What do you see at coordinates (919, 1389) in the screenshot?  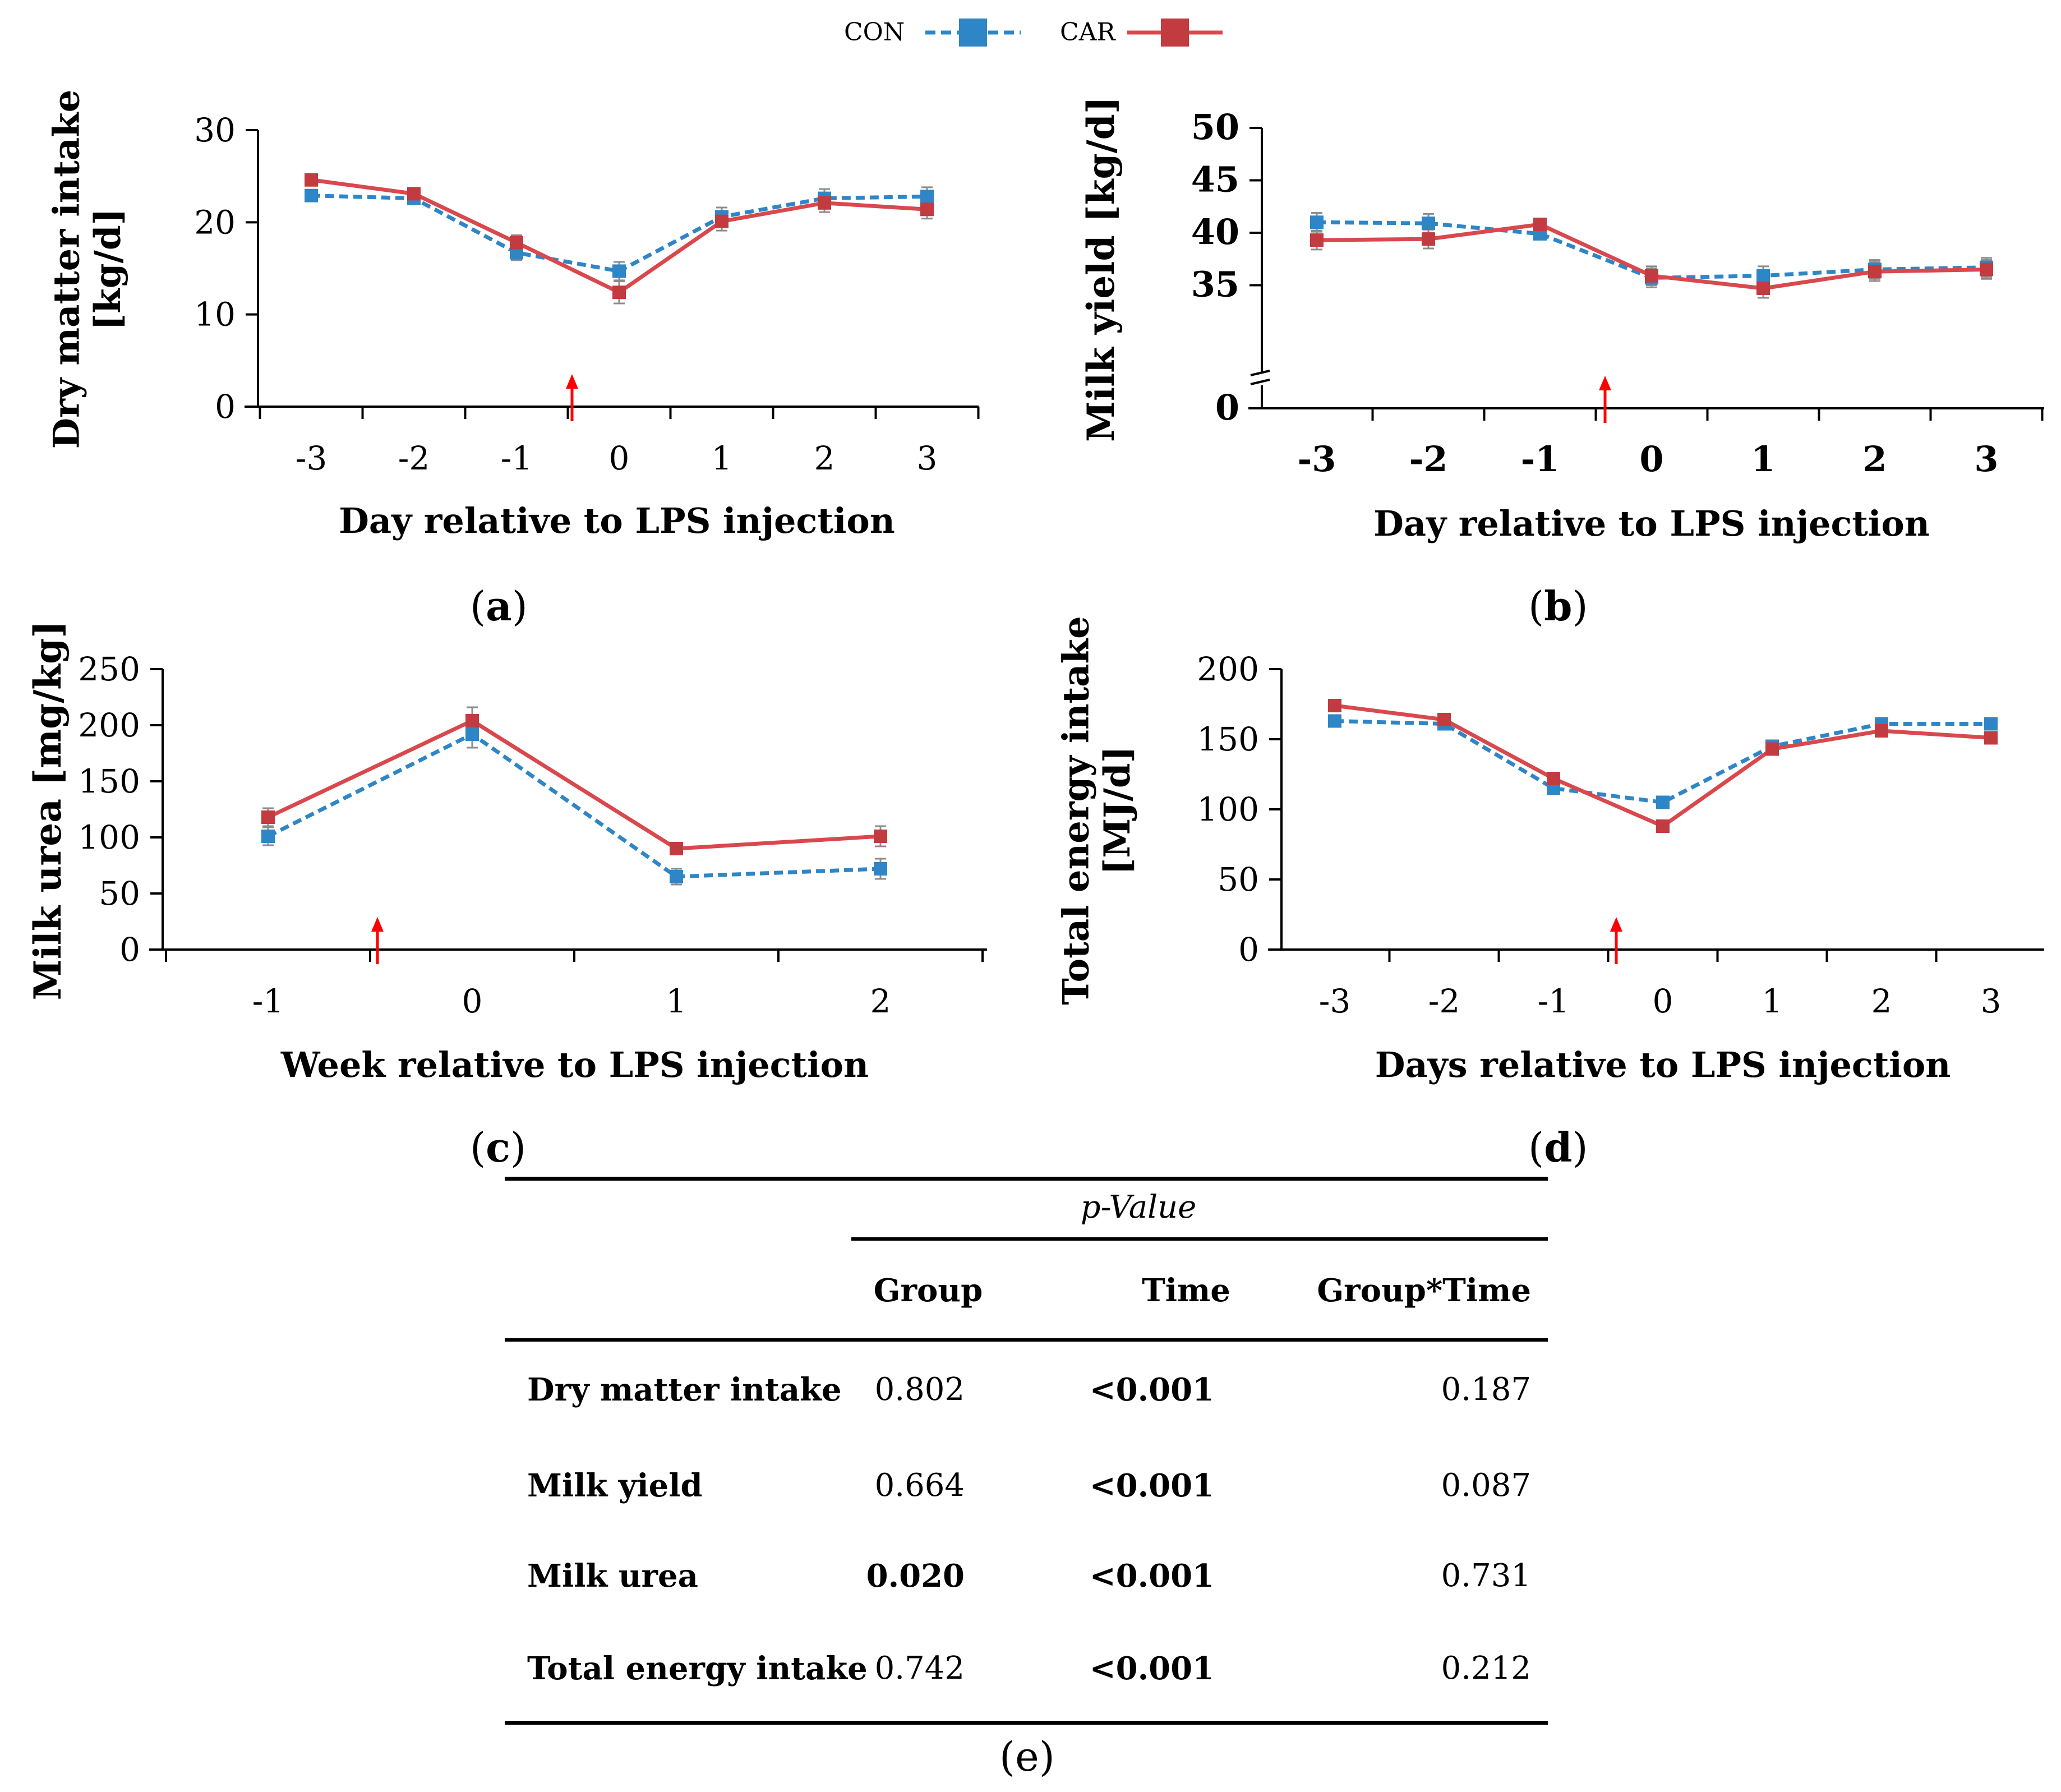 I see `cell-group: 0.802` at bounding box center [919, 1389].